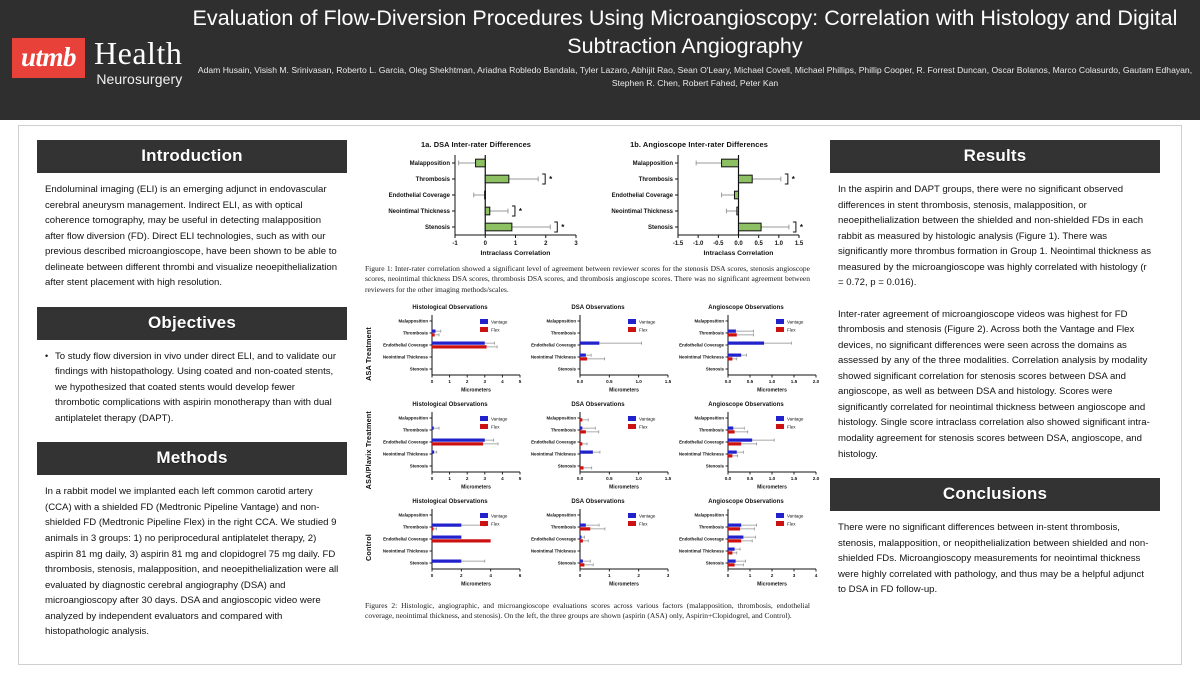 This screenshot has height=675, width=1200. Describe the element at coordinates (455, 244) in the screenshot. I see `svg-text: -1` at that location.